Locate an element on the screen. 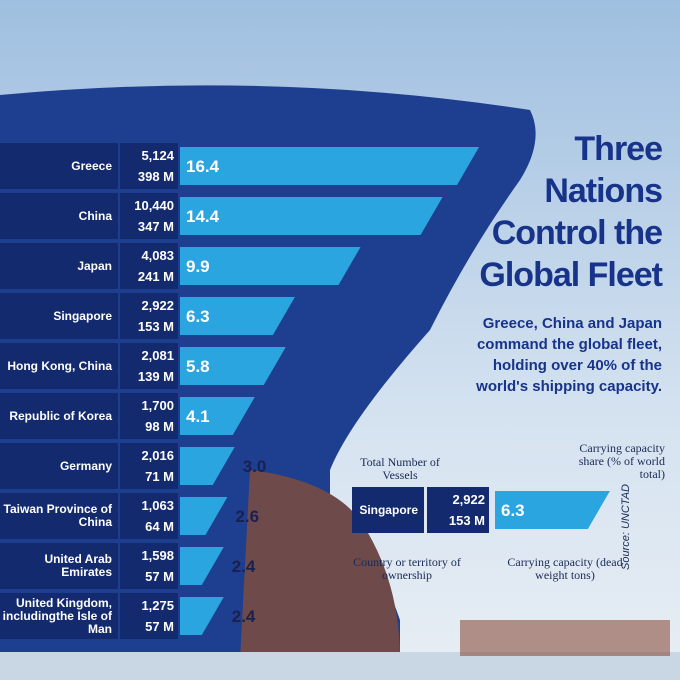  bulb is located at coordinates (320, 565).